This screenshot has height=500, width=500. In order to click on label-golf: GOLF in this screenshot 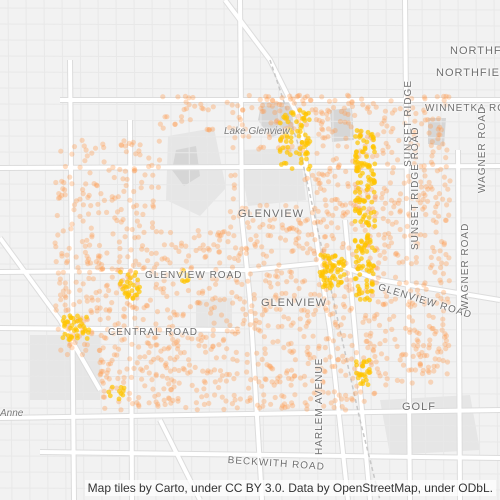, I will do `click(419, 407)`.